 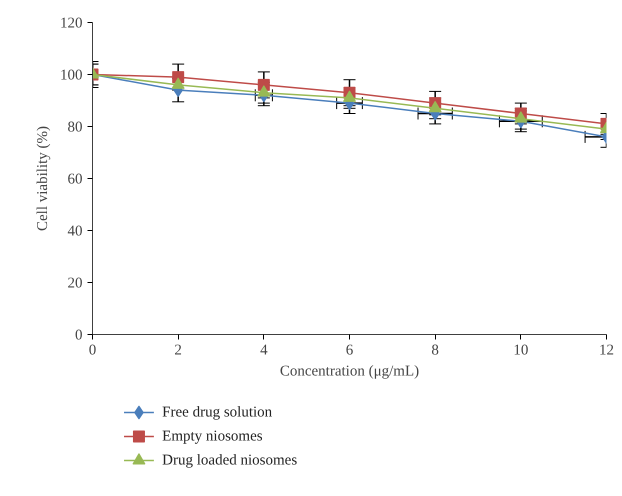 What do you see at coordinates (43, 178) in the screenshot?
I see `y-axis-title: Cell viability (%)` at bounding box center [43, 178].